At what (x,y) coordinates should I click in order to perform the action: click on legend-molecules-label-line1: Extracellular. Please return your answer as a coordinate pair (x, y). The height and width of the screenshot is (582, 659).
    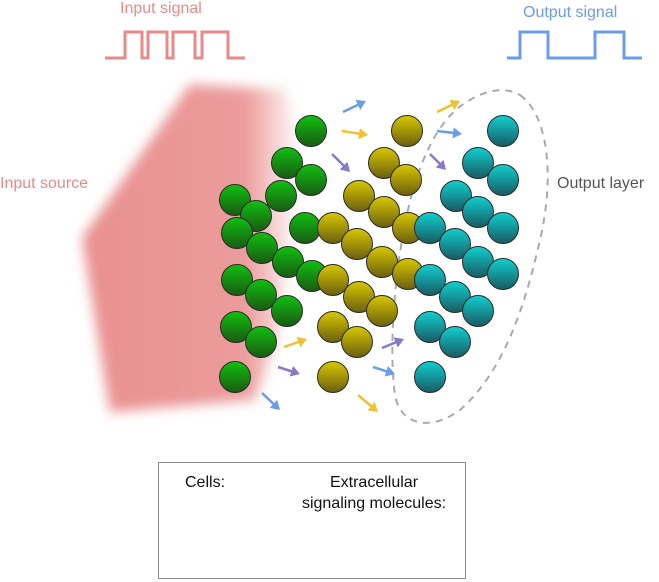
    Looking at the image, I should click on (374, 482).